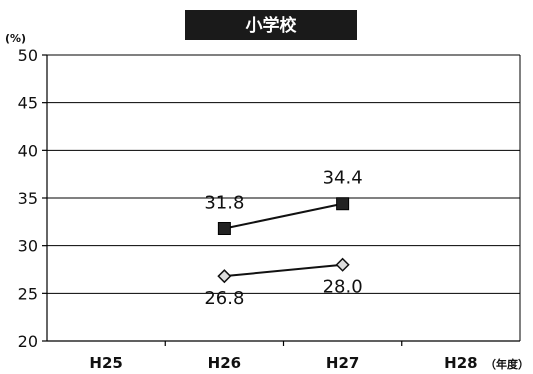 The width and height of the screenshot is (533, 374). Describe the element at coordinates (28, 246) in the screenshot. I see `y-tick-label: 30` at that location.